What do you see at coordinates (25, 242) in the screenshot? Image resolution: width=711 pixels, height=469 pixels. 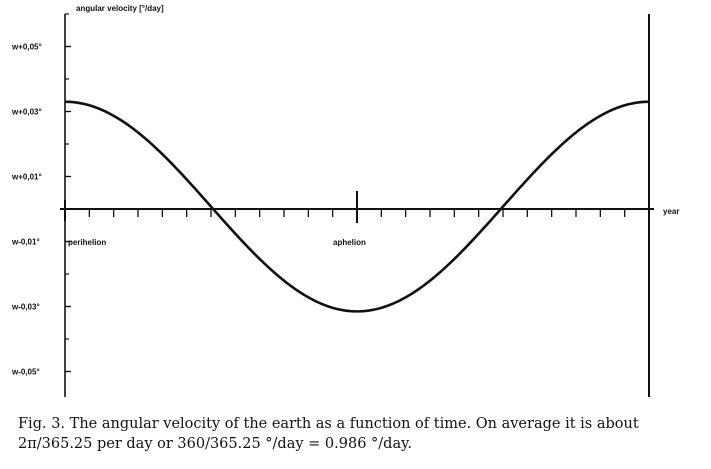 I see `y-tick-label: w-0,01°` at bounding box center [25, 242].